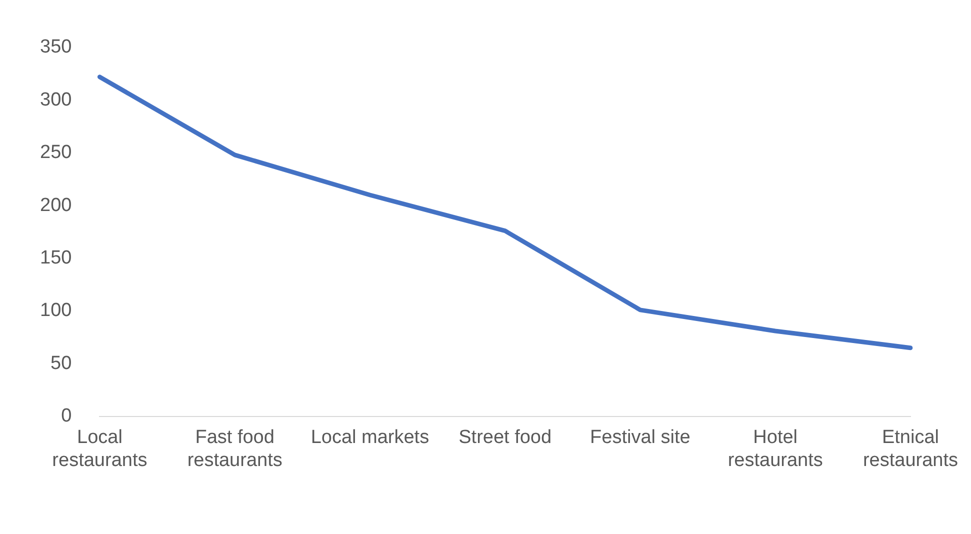 This screenshot has width=971, height=534. I want to click on y-tick-label: 250, so click(56, 153).